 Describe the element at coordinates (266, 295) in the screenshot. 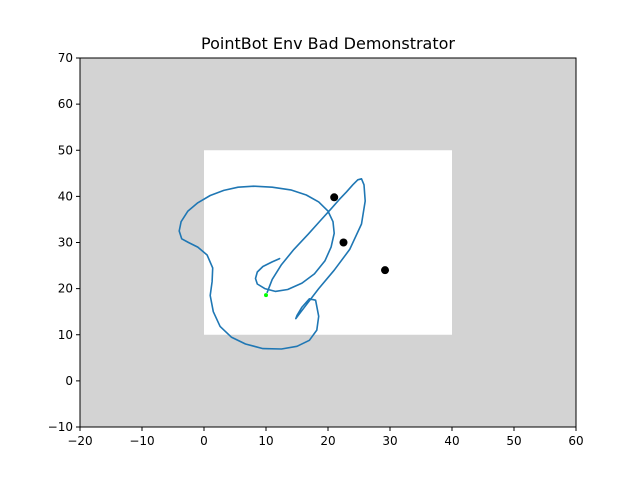

I see `start-point` at that location.